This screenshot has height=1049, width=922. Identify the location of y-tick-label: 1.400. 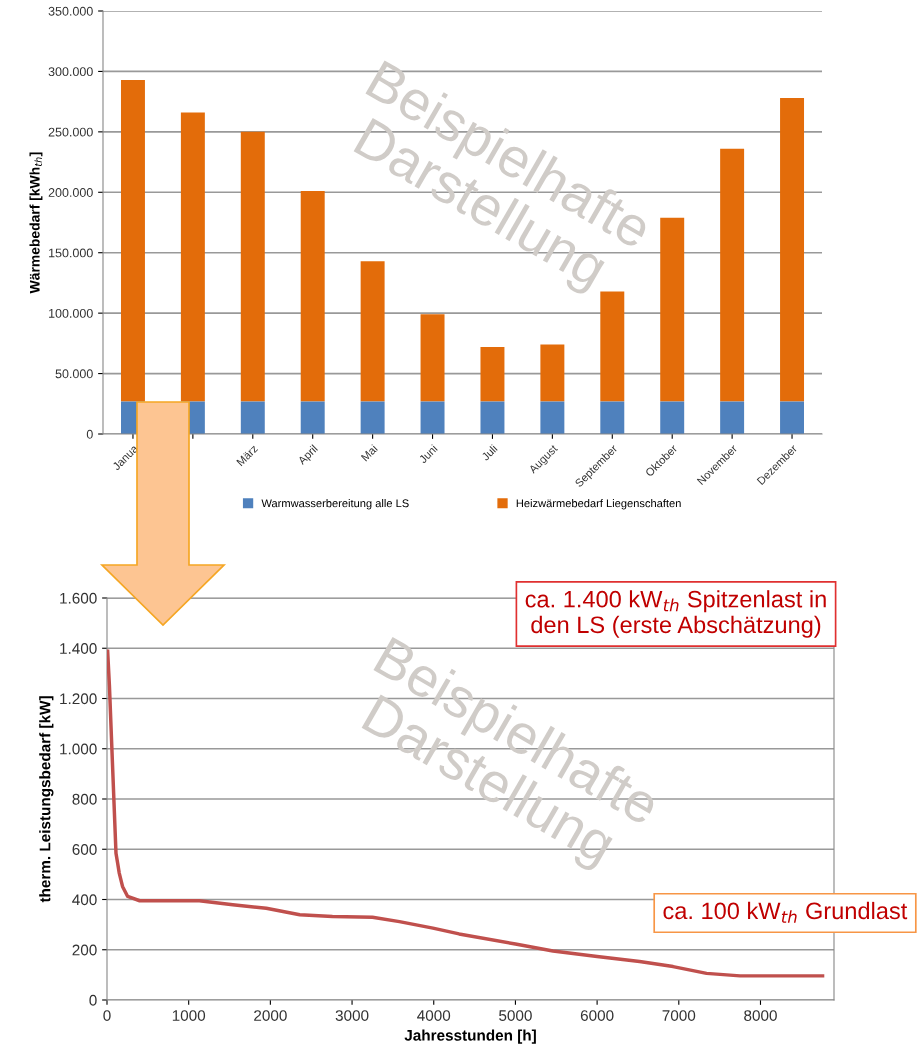
(78, 648).